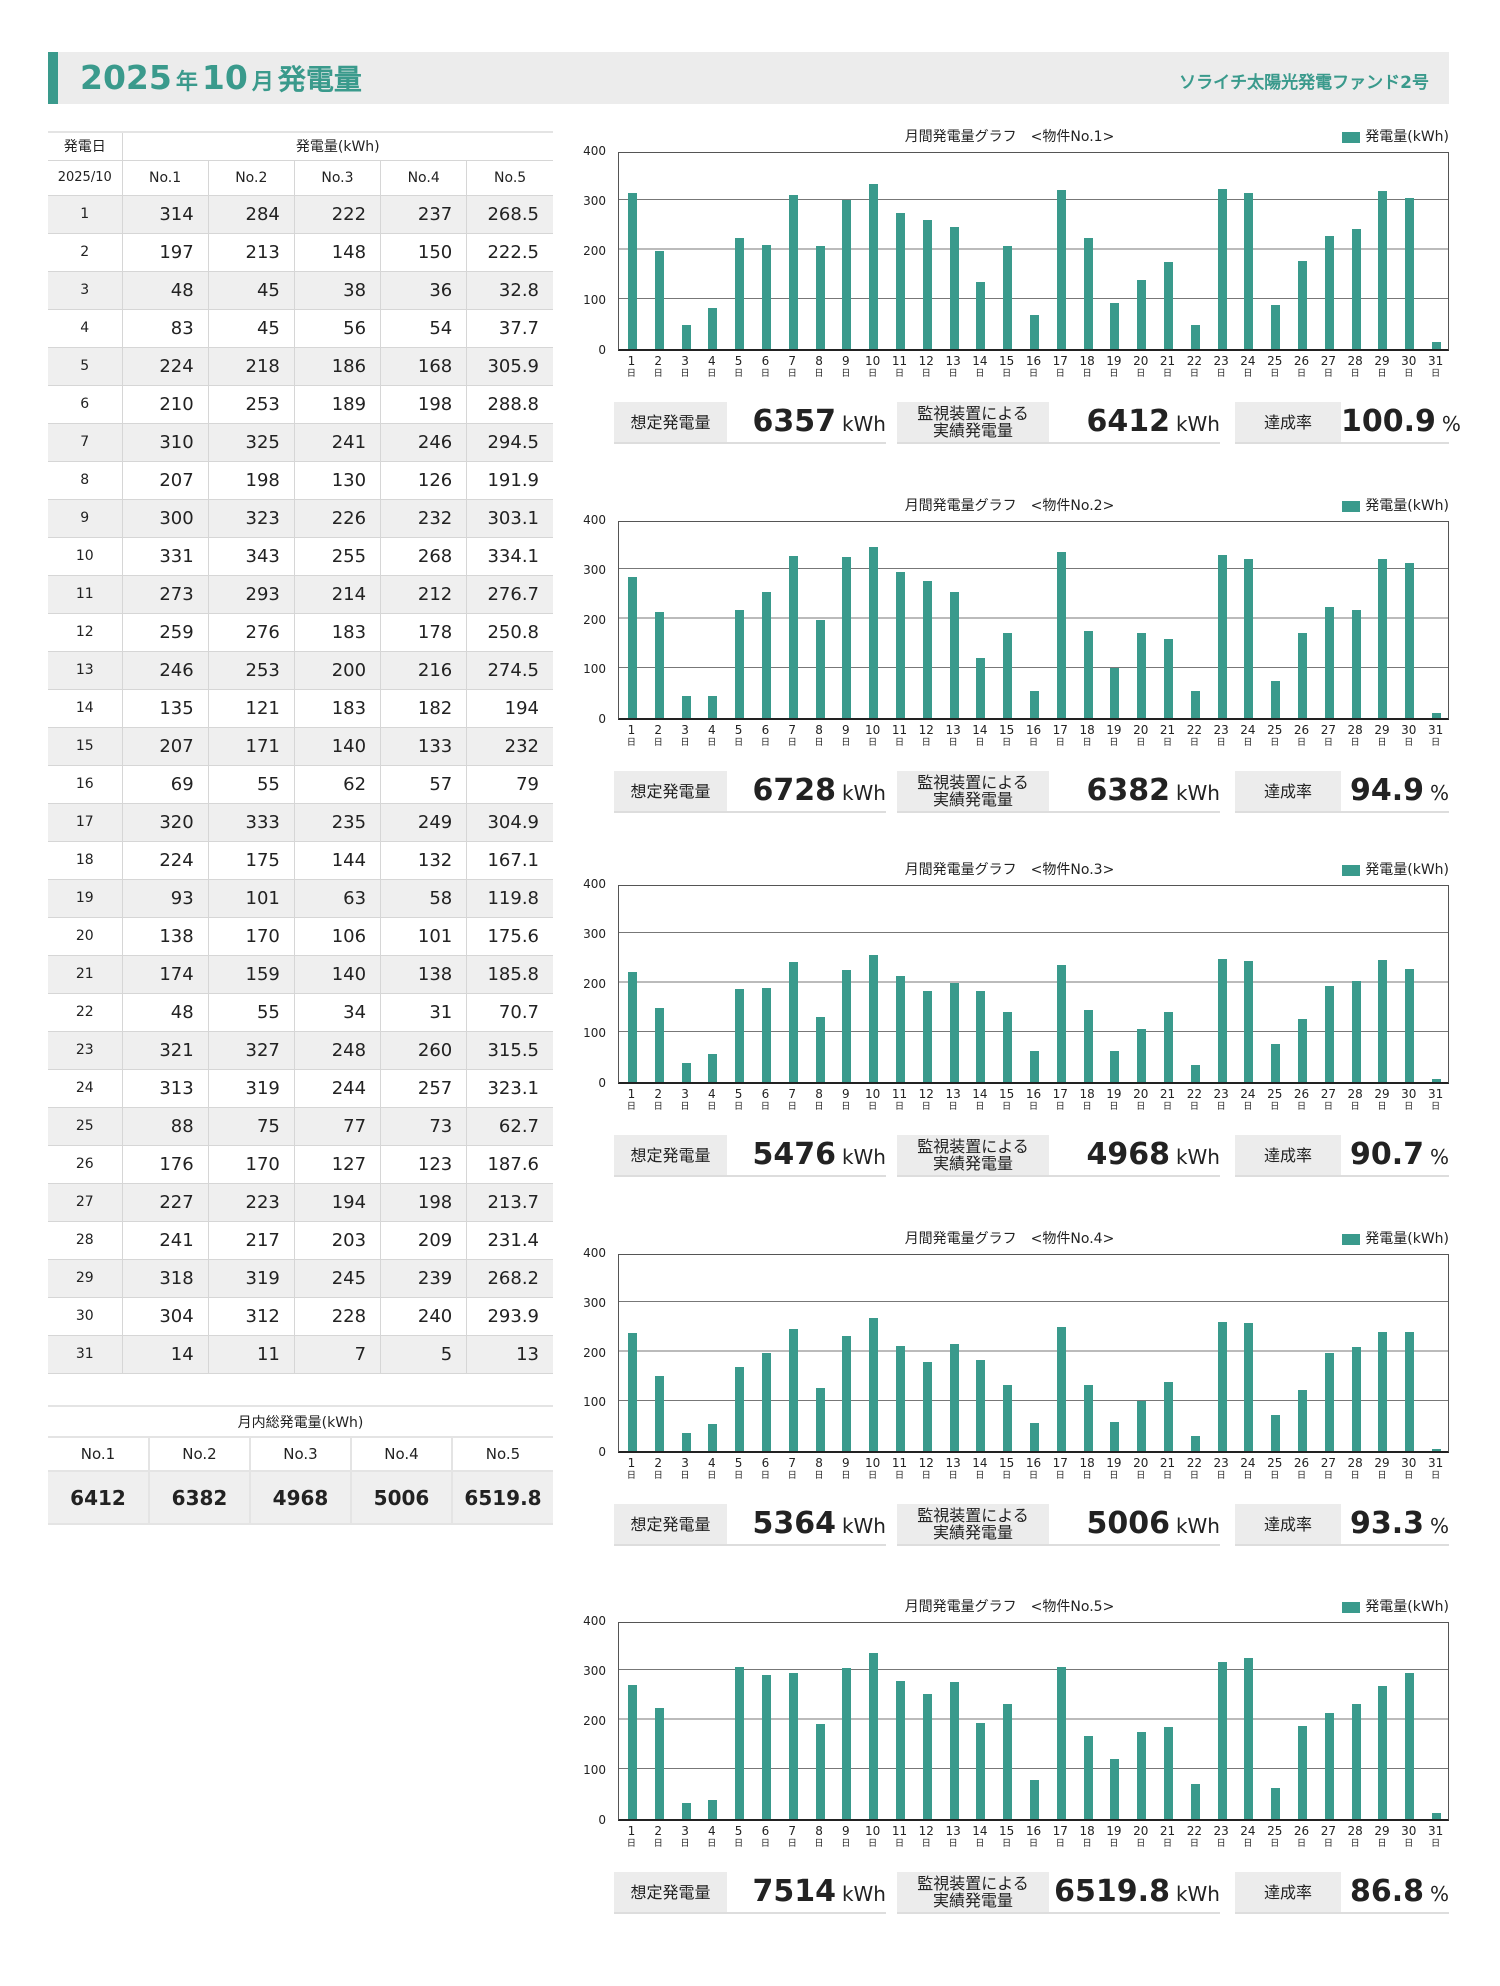 The height and width of the screenshot is (1986, 1500). What do you see at coordinates (85, 442) in the screenshot?
I see `cell-day: 7` at bounding box center [85, 442].